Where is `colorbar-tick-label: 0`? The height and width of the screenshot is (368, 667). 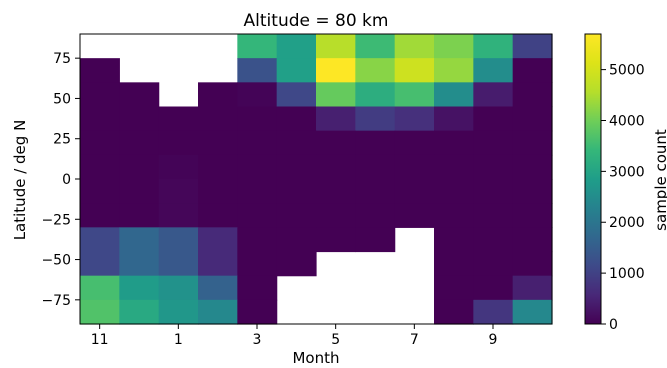
colorbar-tick-label: 0 is located at coordinates (613, 325).